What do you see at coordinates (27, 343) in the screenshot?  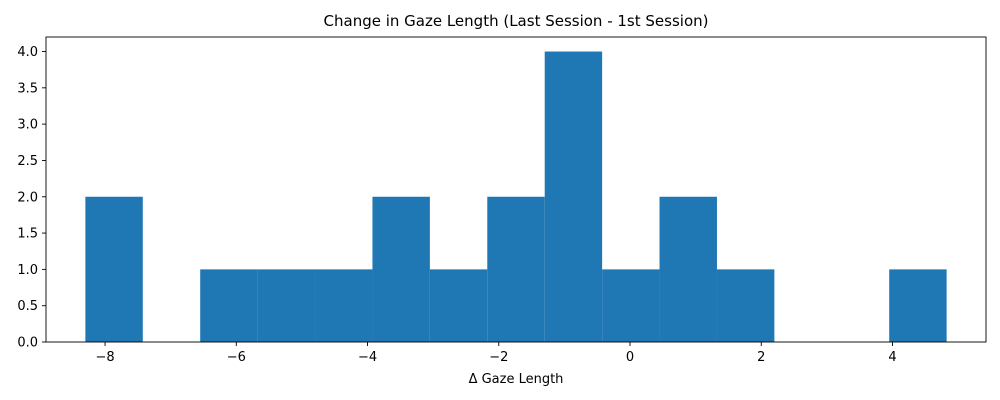 I see `y-tick-label: 0.0` at bounding box center [27, 343].